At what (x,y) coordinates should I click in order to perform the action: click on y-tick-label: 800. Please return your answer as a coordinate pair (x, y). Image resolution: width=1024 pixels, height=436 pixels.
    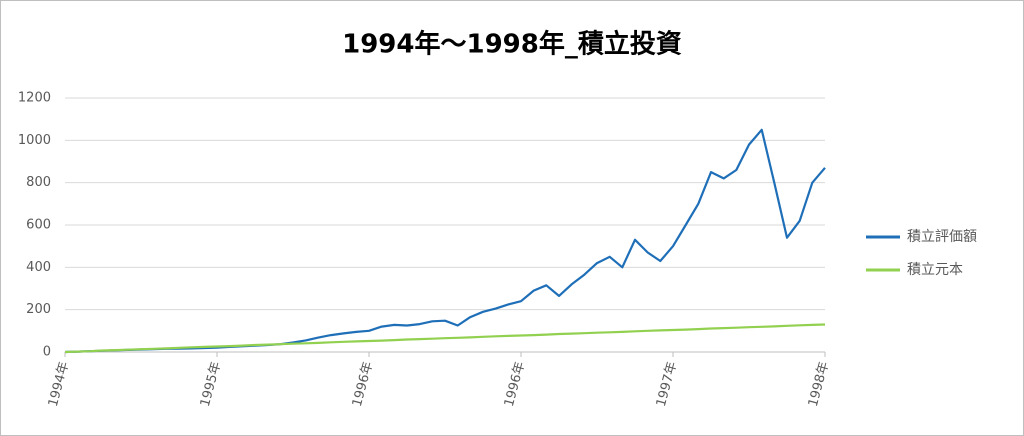
    Looking at the image, I should click on (38, 182).